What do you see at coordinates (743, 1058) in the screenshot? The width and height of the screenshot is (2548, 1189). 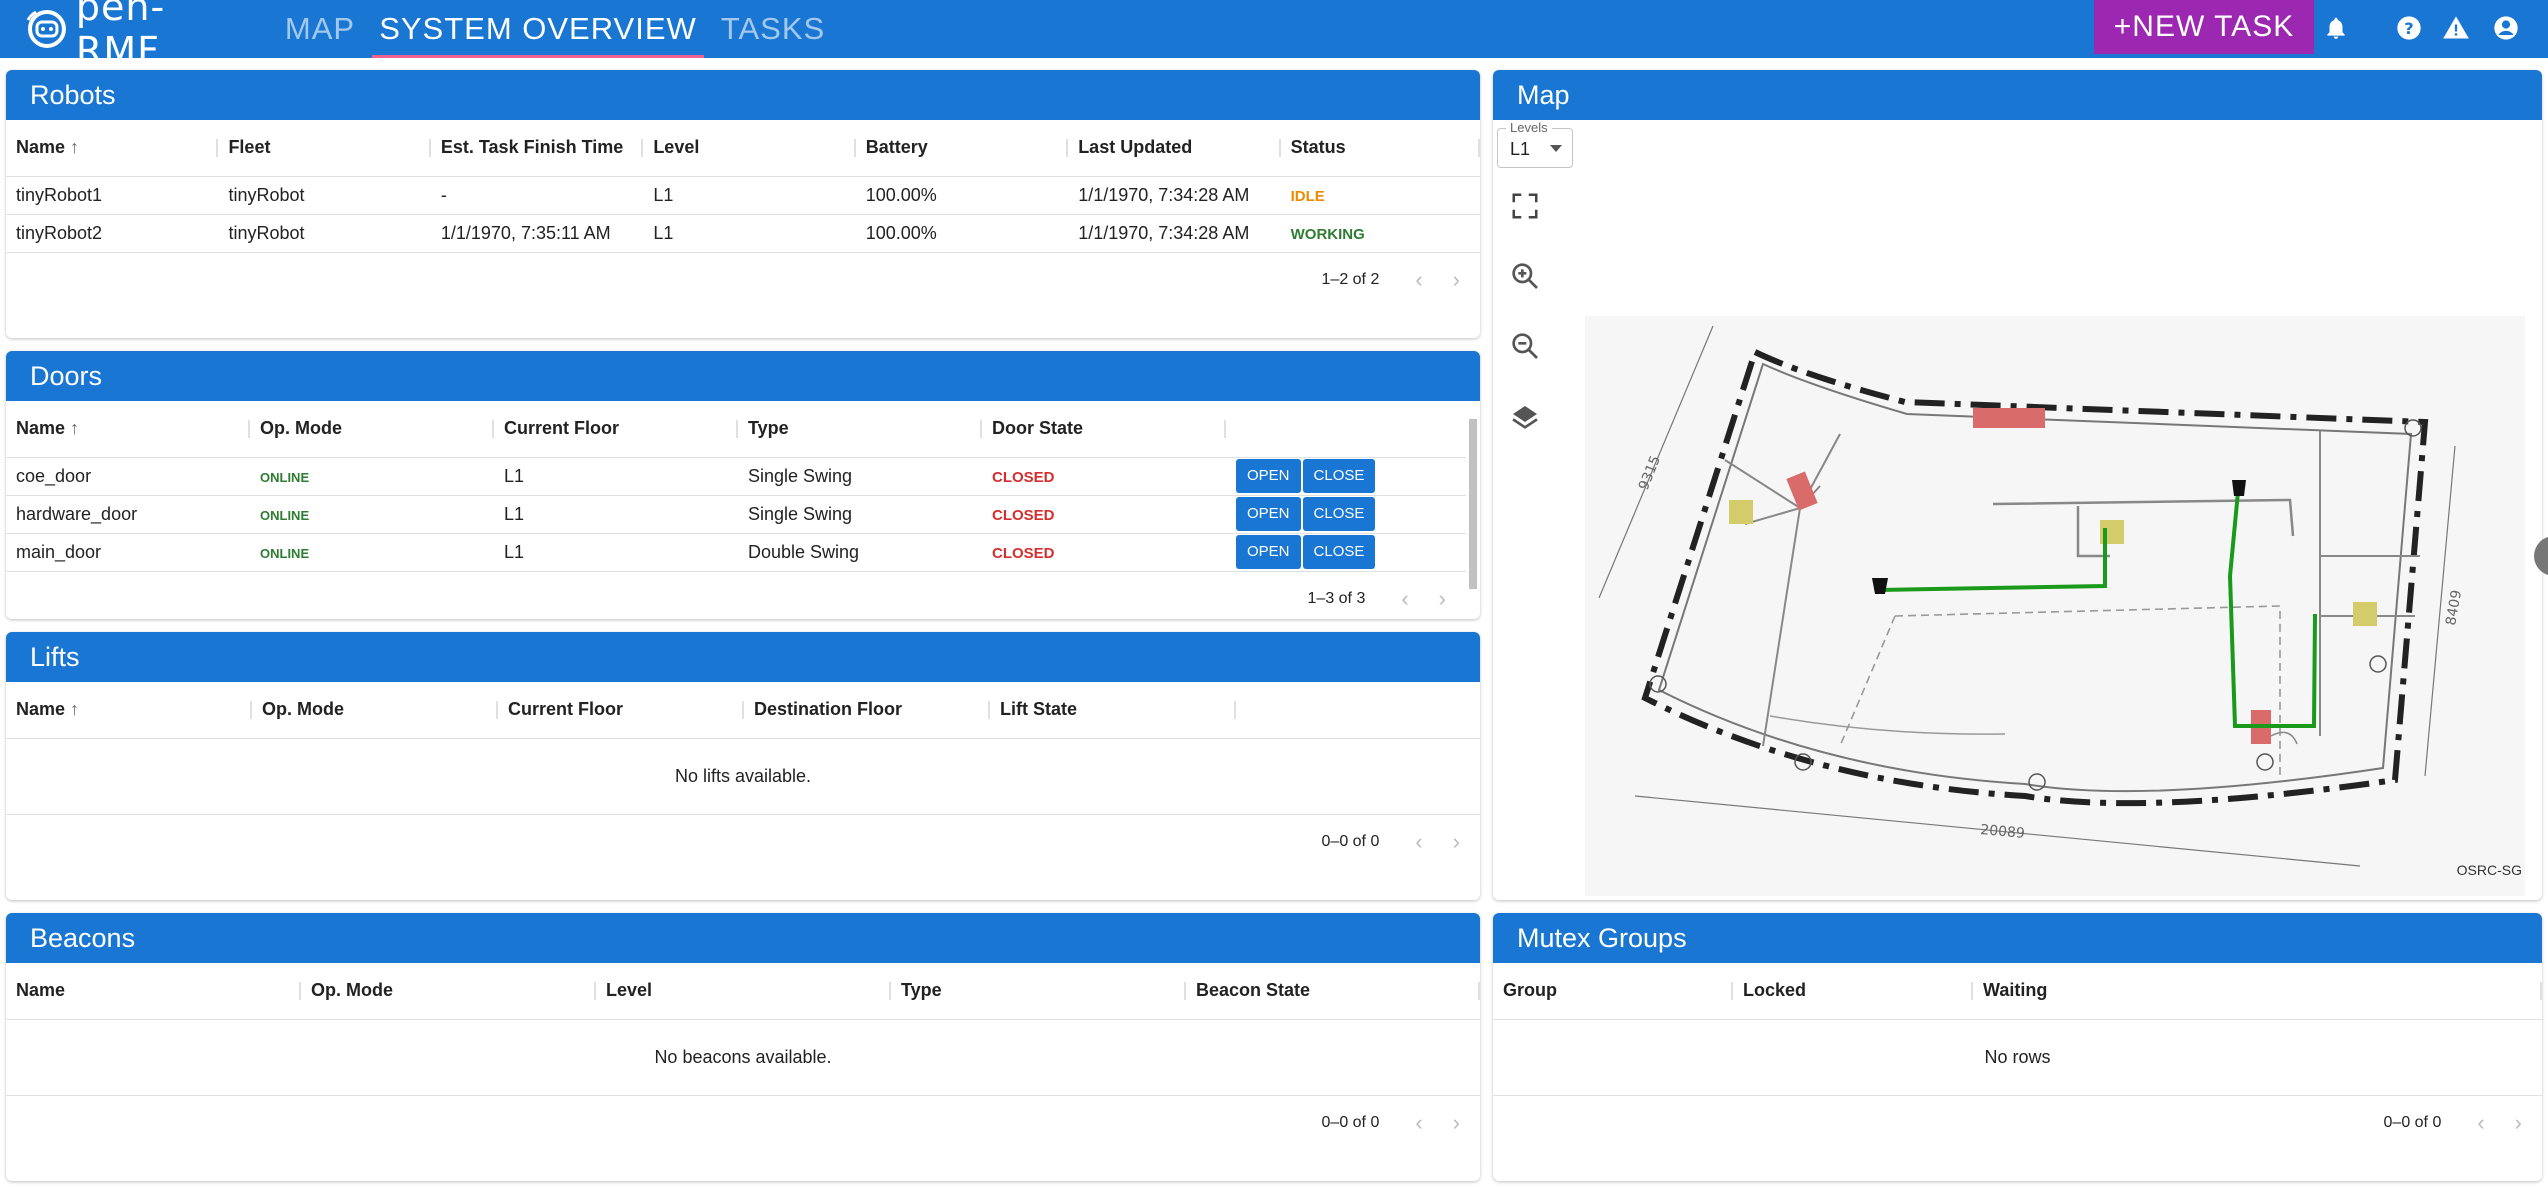 I see `beacons-empty-message: No beacons available.` at bounding box center [743, 1058].